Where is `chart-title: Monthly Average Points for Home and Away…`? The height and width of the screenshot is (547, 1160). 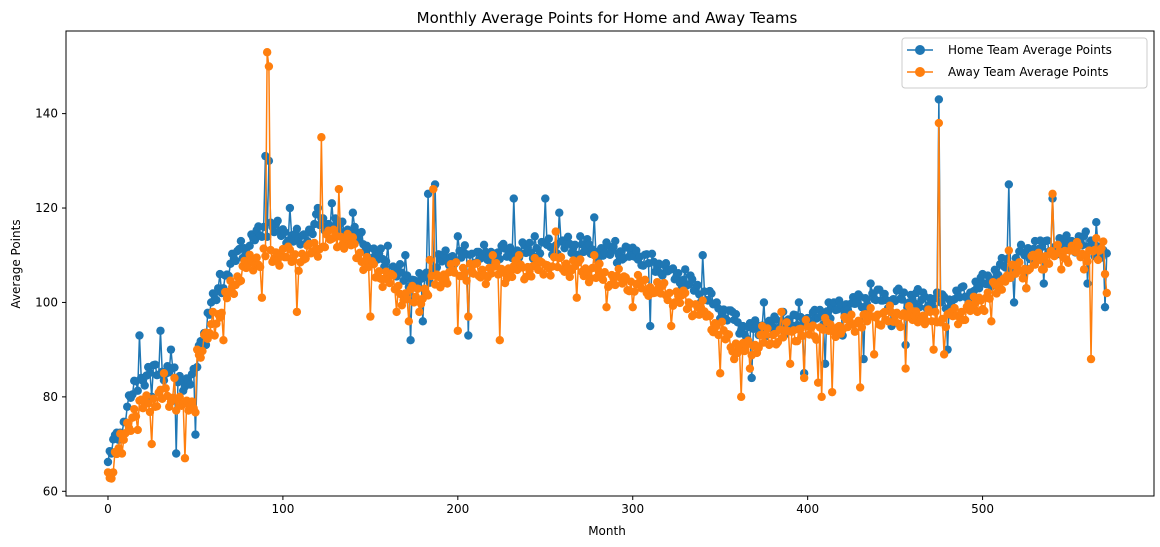
chart-title: Monthly Average Points for Home and Away… is located at coordinates (607, 18).